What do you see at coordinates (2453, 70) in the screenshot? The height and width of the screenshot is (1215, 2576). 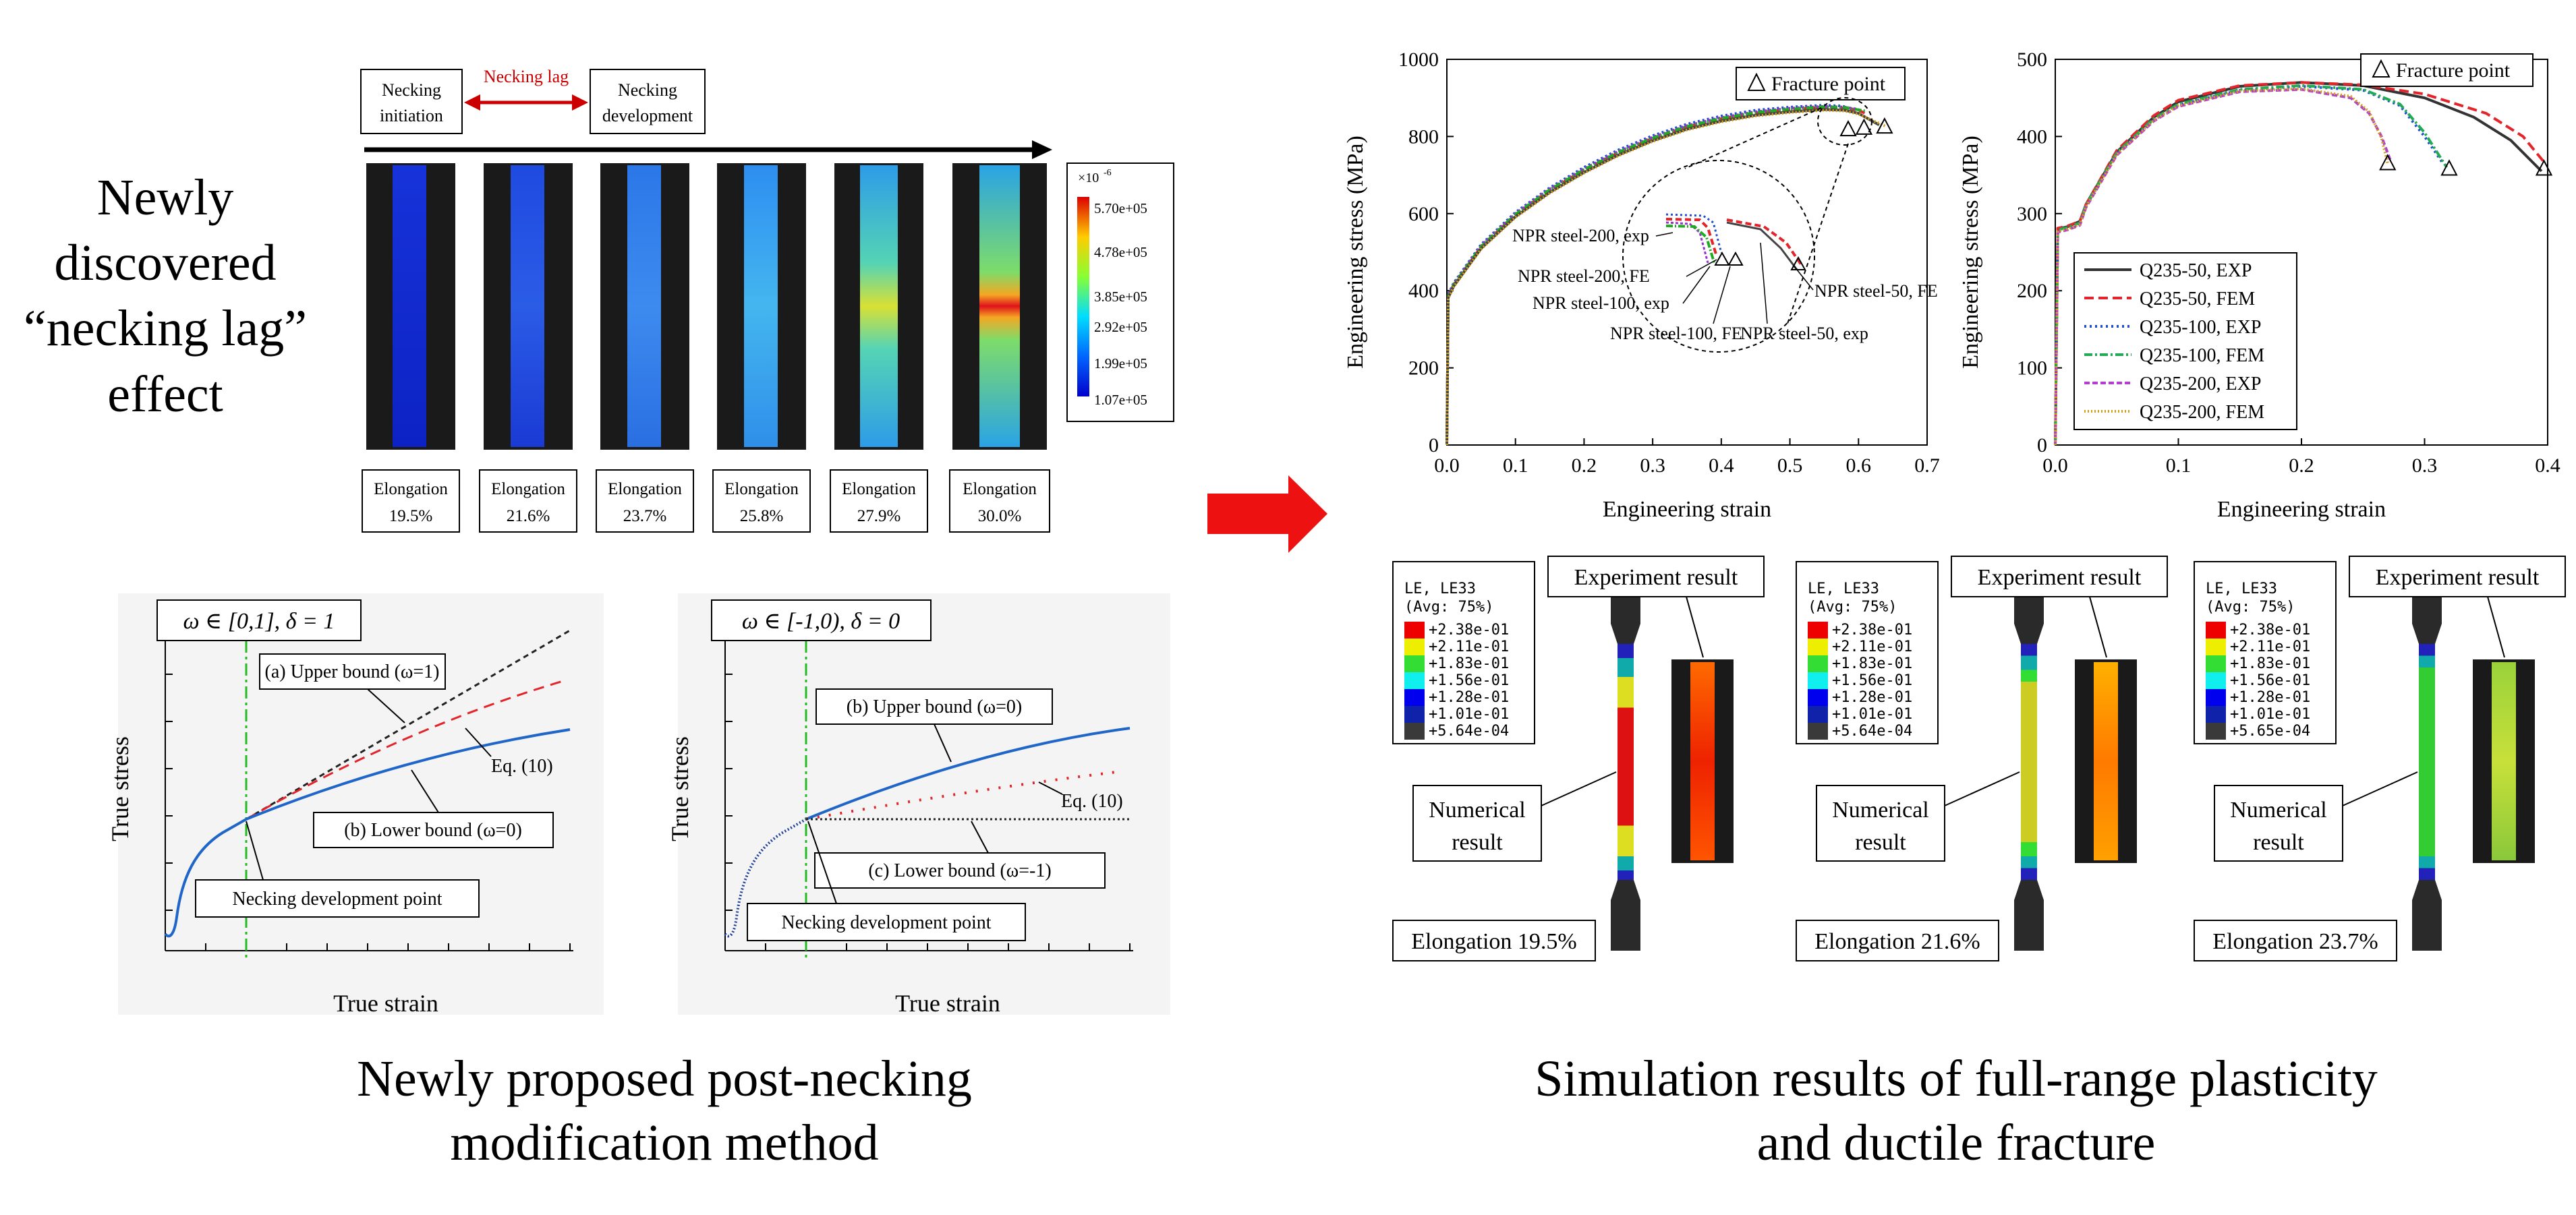 I see `q235-fracture-legend-label: Fracture point` at bounding box center [2453, 70].